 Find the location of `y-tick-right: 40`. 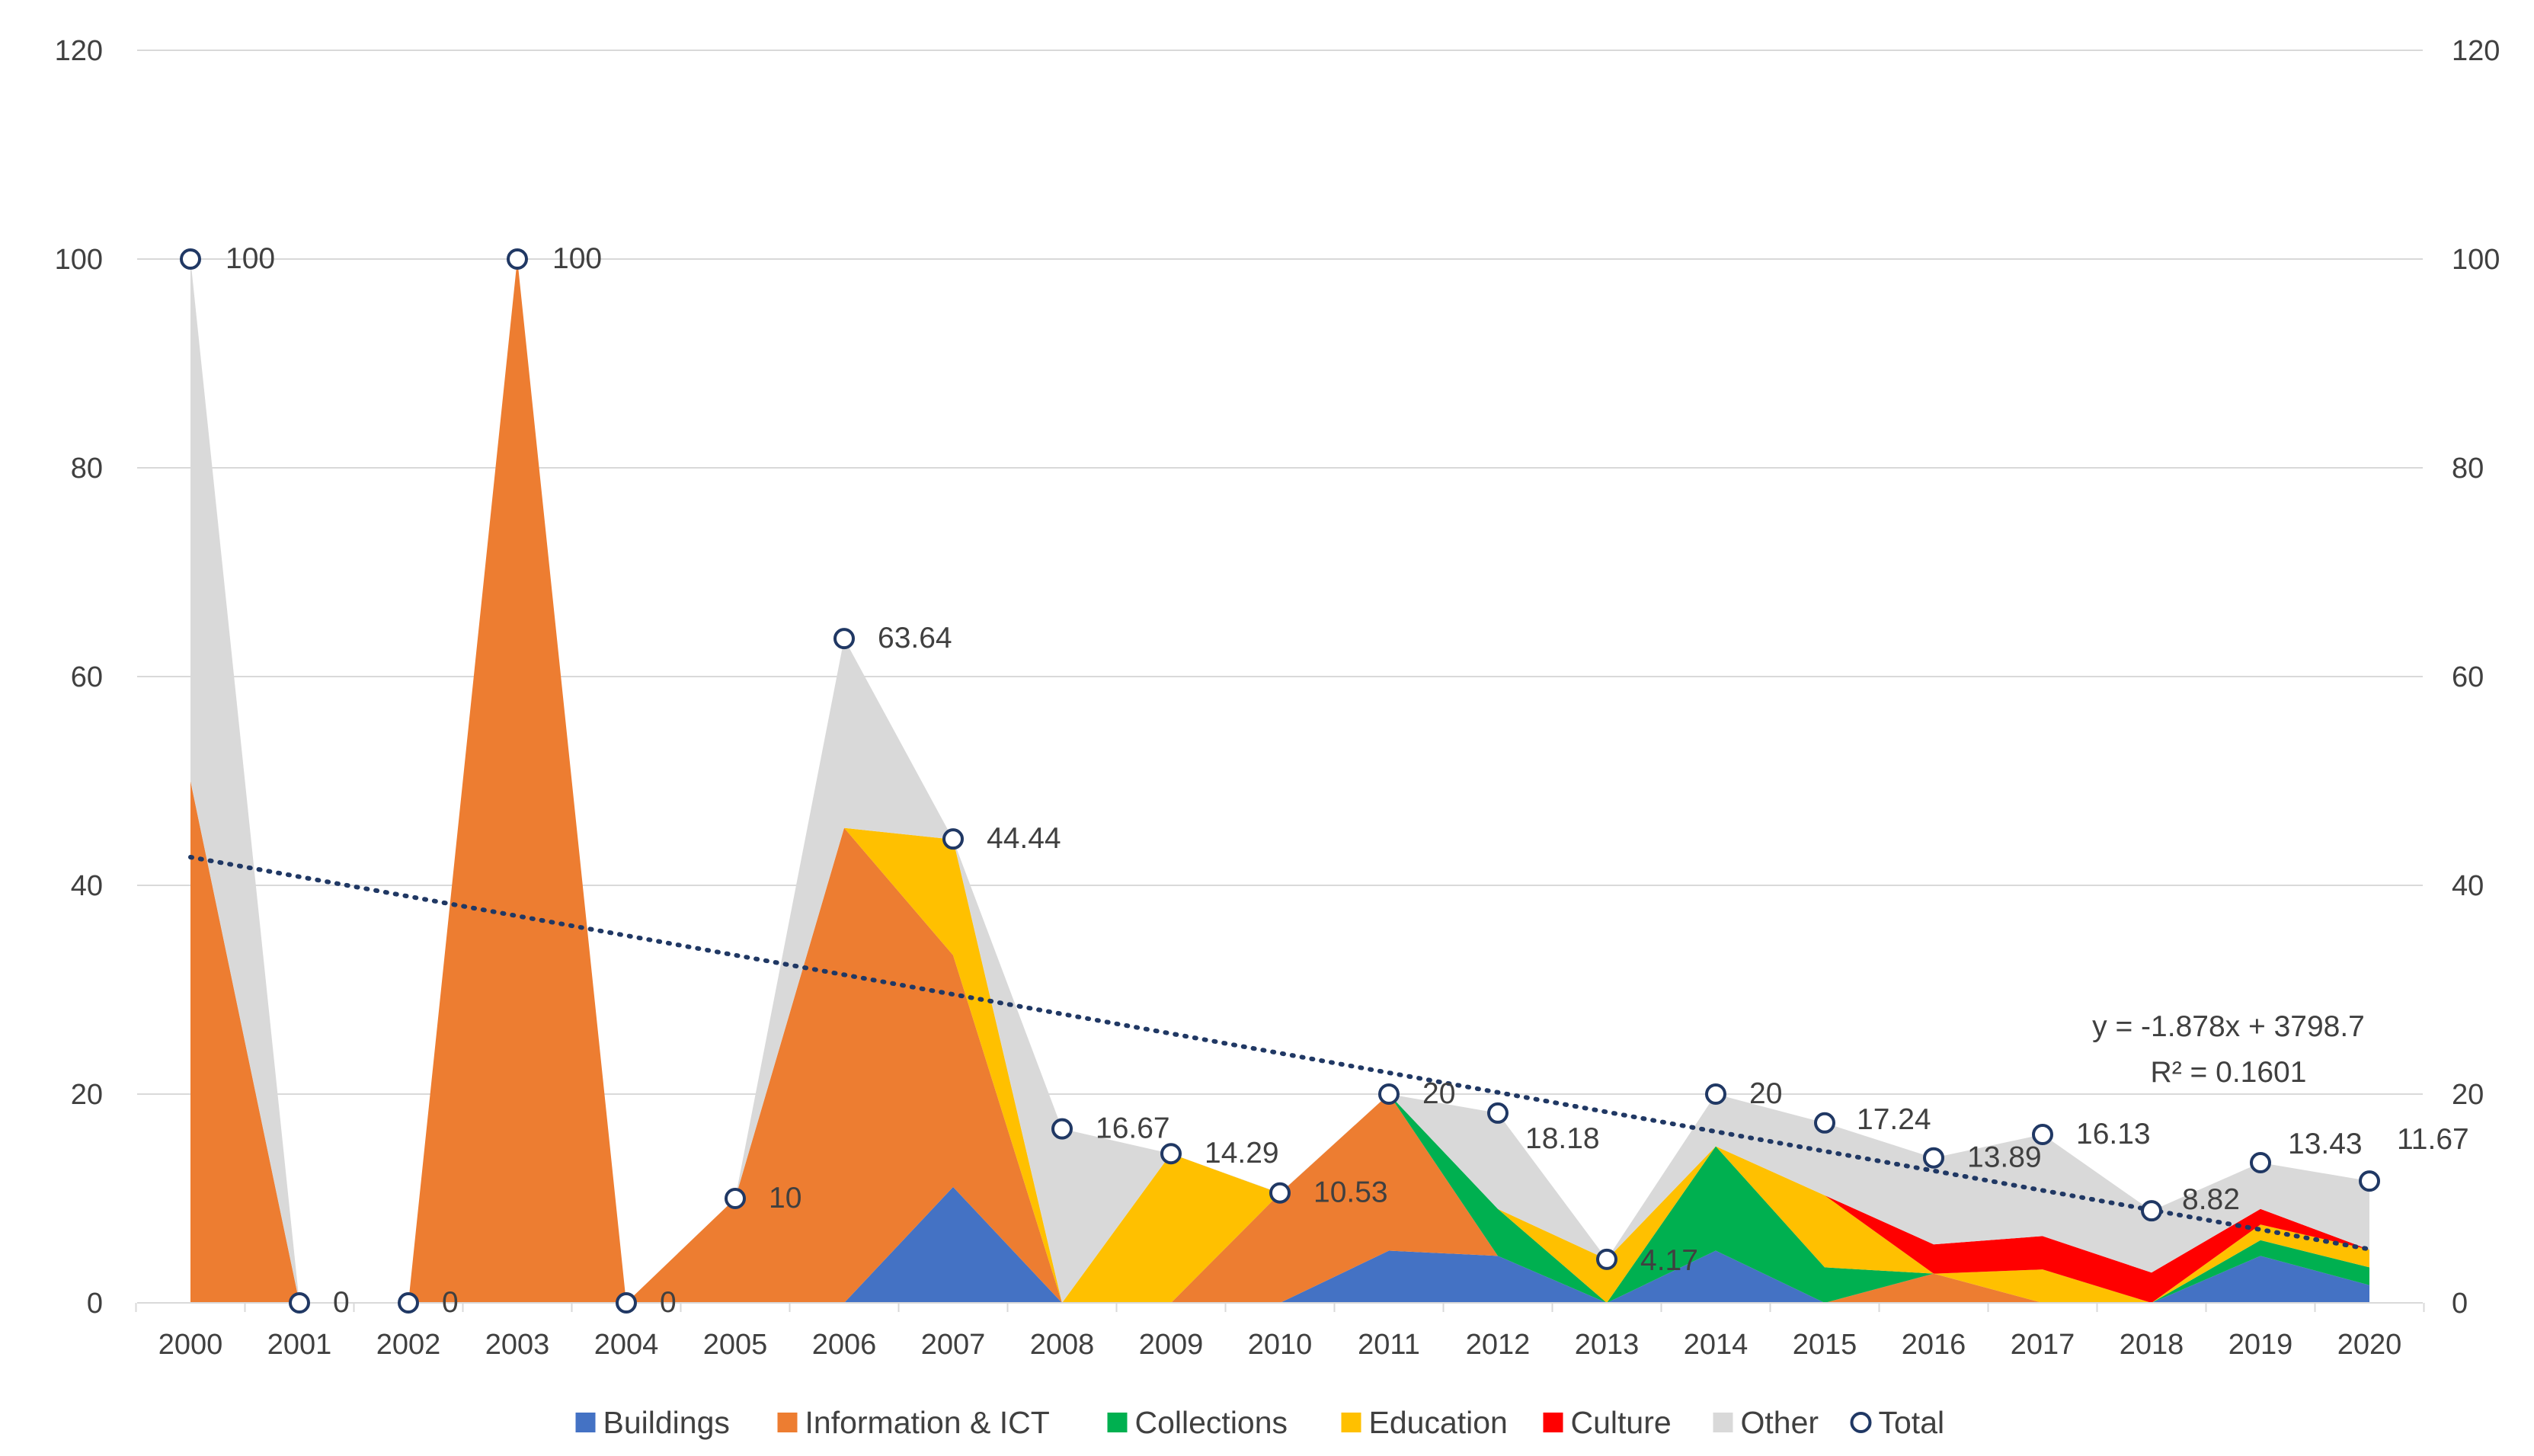

y-tick-right: 40 is located at coordinates (2468, 886).